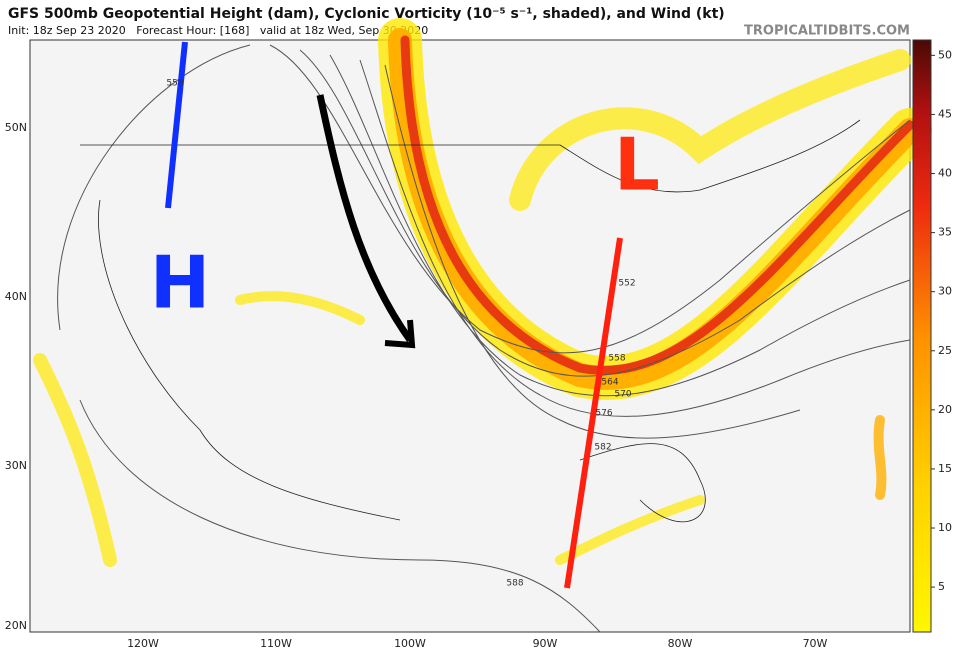  I want to click on flow-arrow, so click(364, 218).